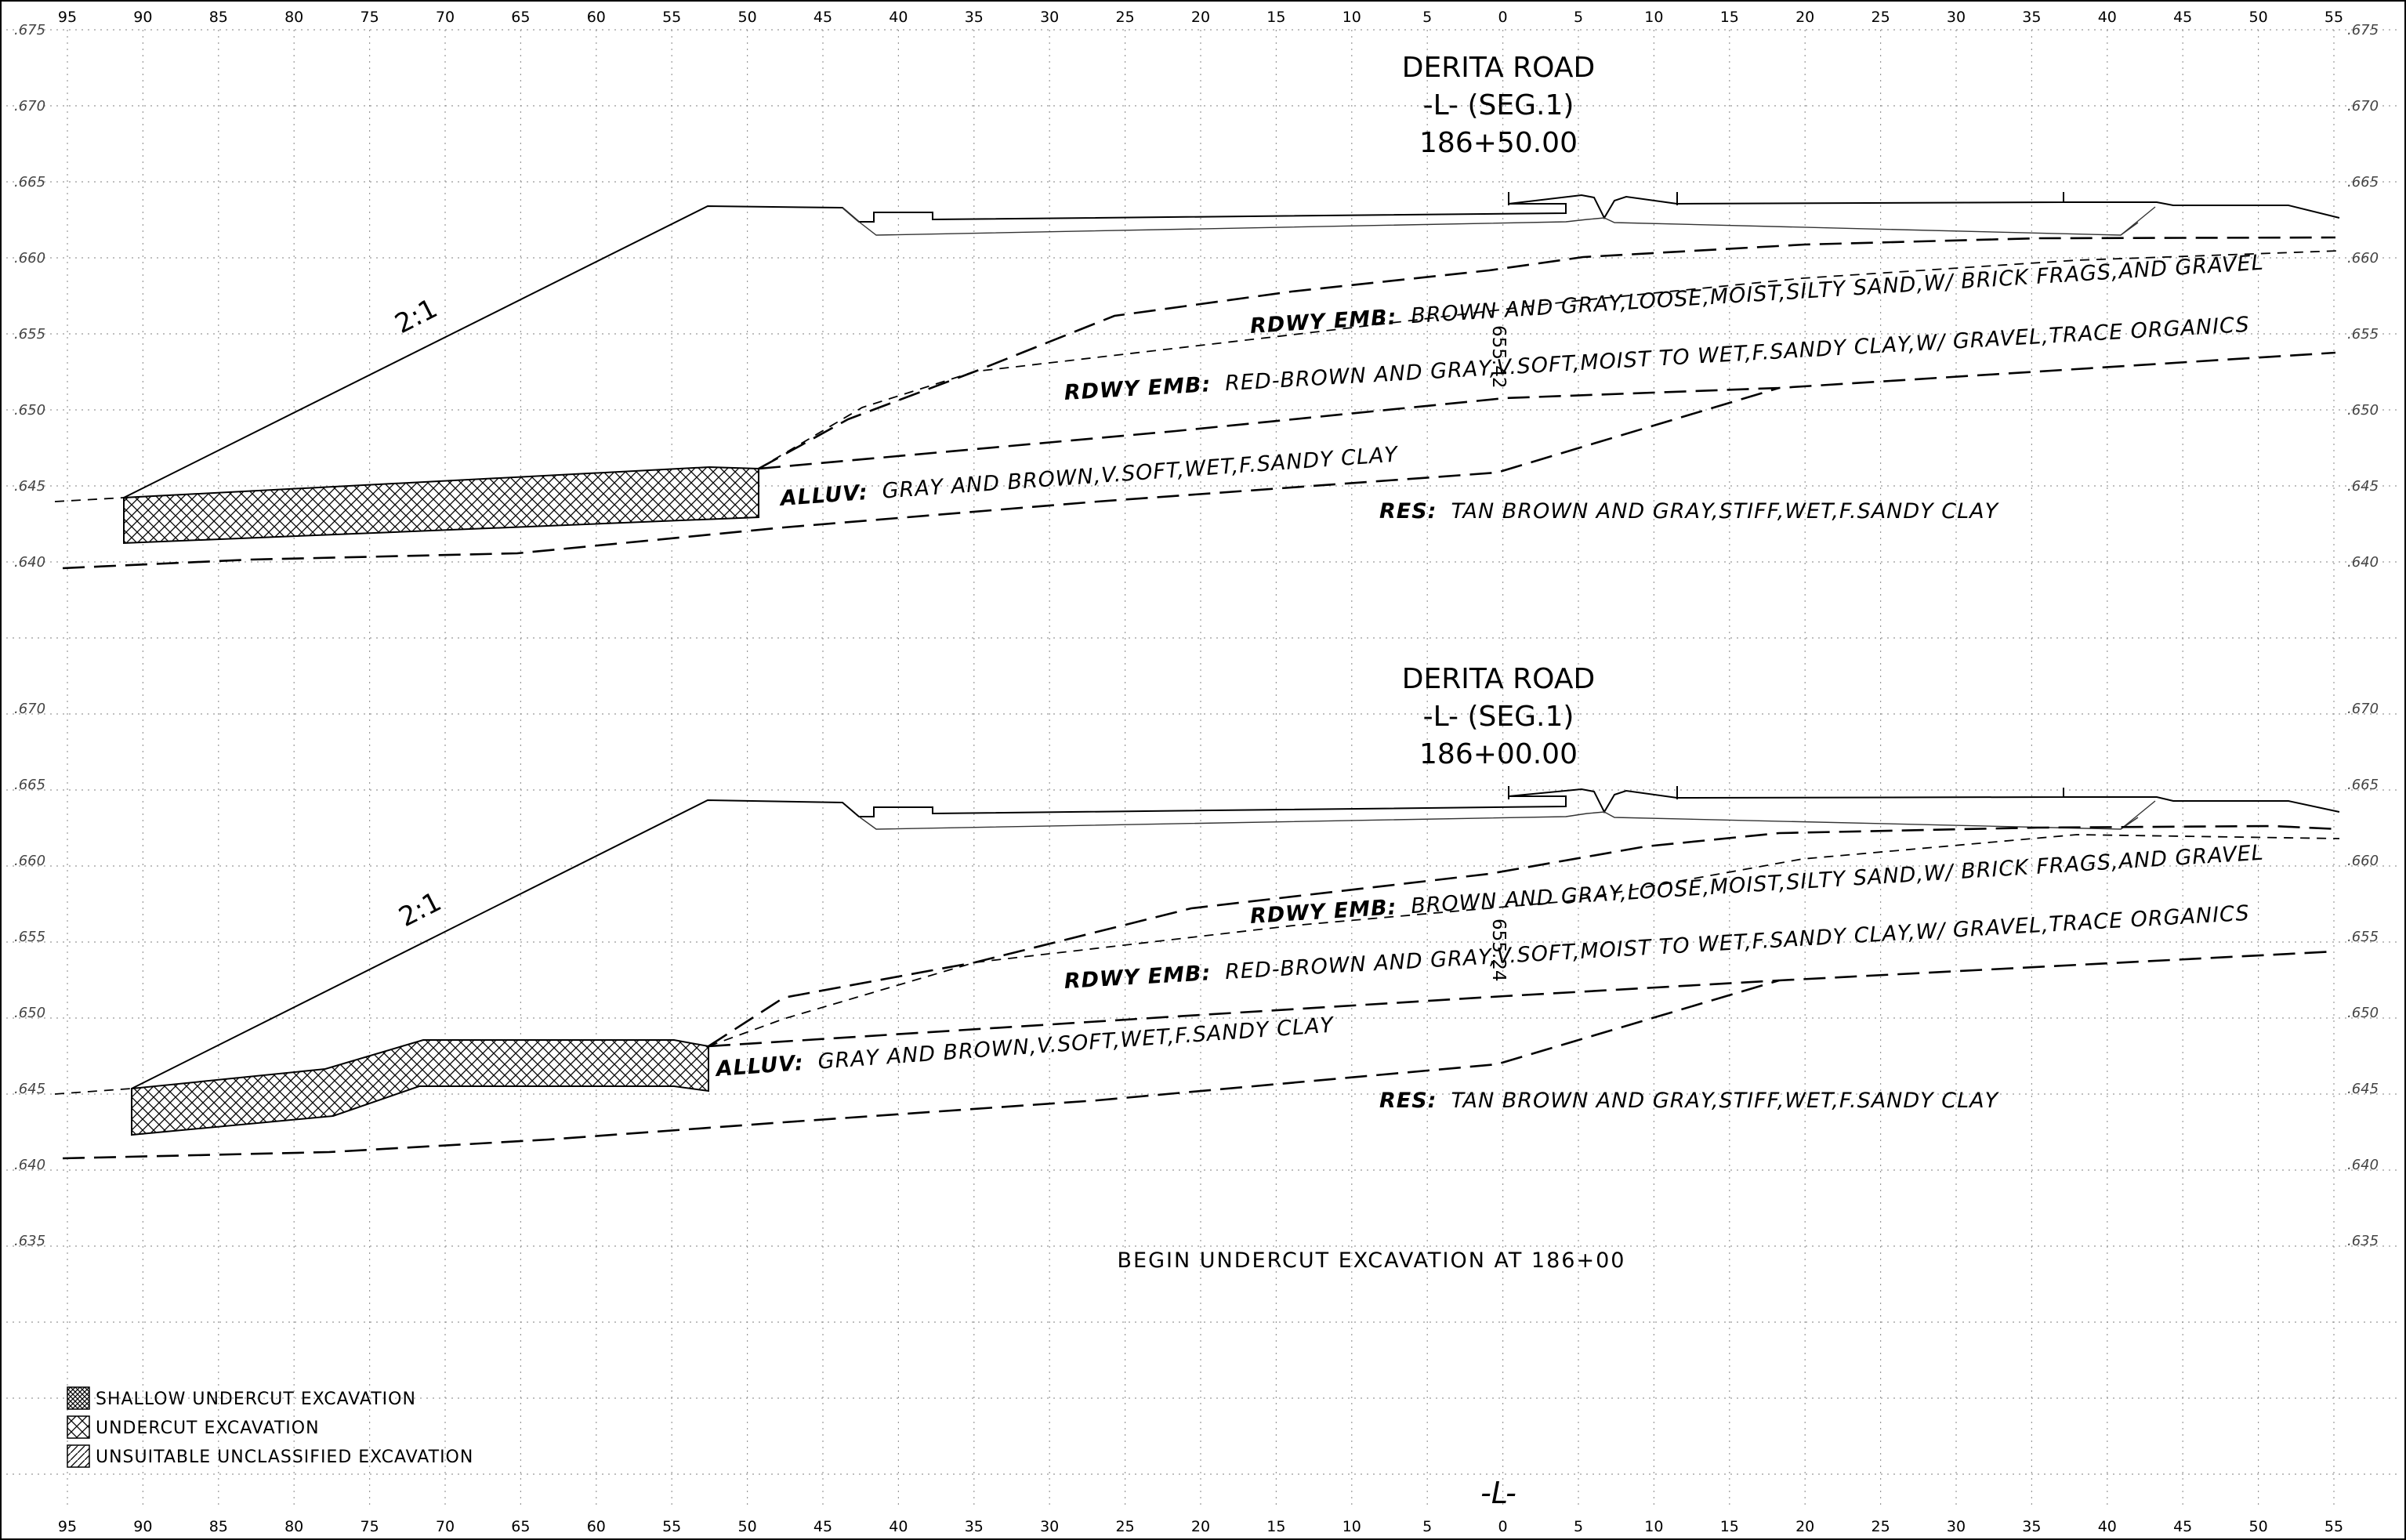  I want to click on legend-swatch-undercut, so click(78, 1427).